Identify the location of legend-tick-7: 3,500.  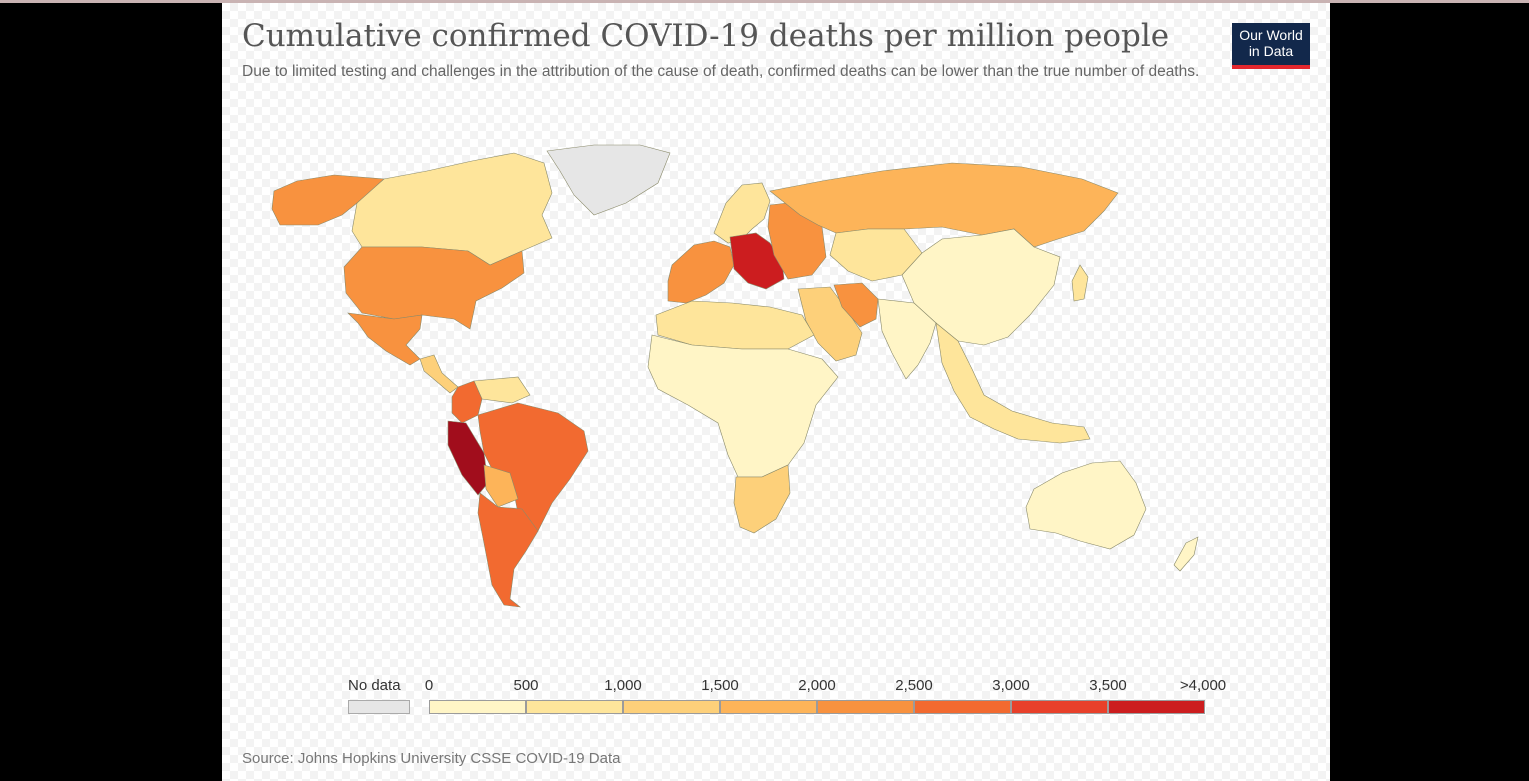
(1108, 685).